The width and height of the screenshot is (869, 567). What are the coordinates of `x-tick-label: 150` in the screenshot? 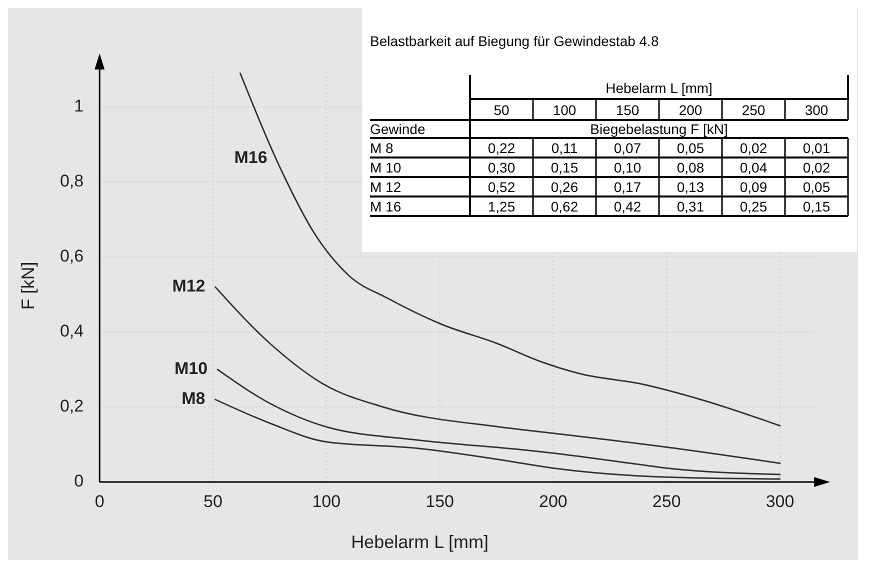 It's located at (440, 501).